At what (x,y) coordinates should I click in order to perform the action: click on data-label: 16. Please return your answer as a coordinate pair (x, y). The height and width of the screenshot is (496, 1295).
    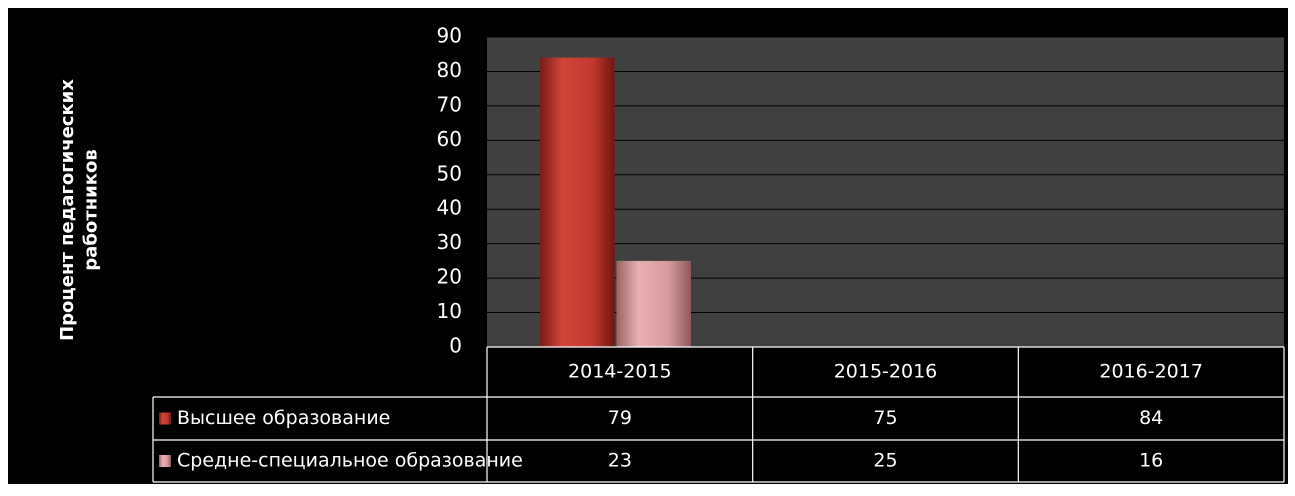
    Looking at the image, I should click on (1151, 461).